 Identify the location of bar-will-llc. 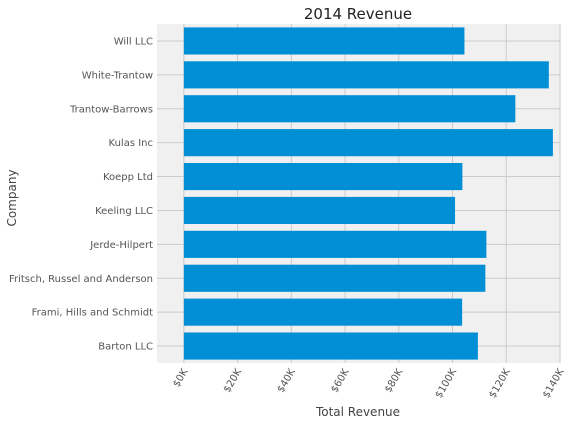
(324, 41).